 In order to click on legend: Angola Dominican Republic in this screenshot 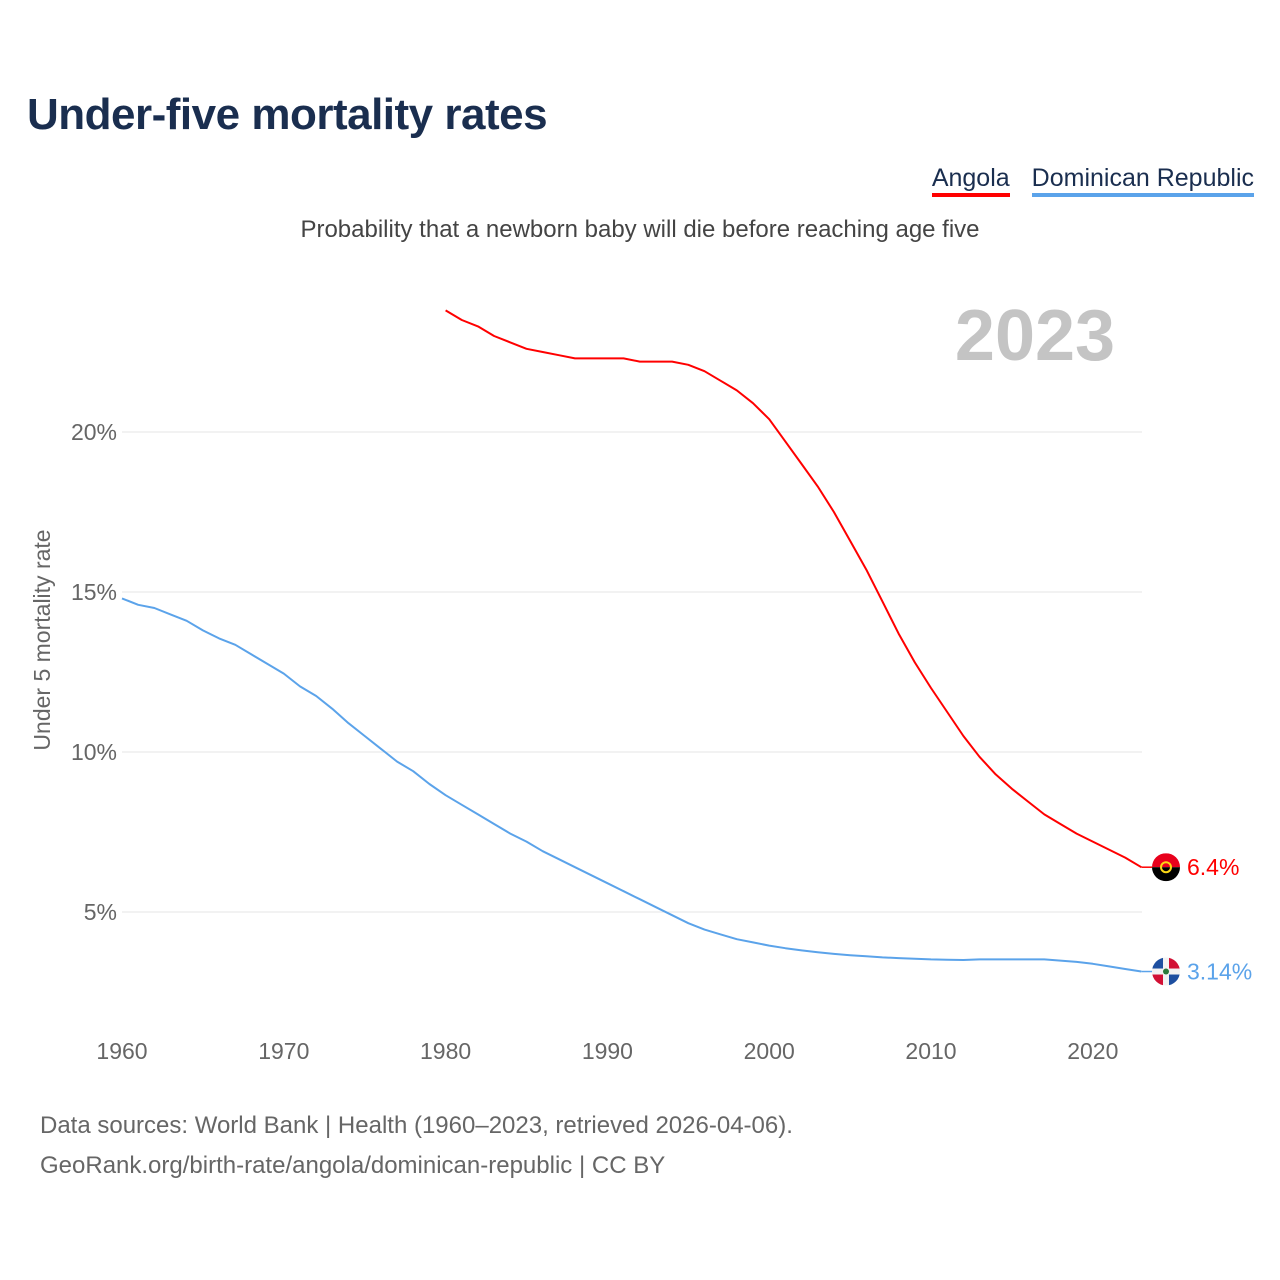, I will do `click(1092, 180)`.